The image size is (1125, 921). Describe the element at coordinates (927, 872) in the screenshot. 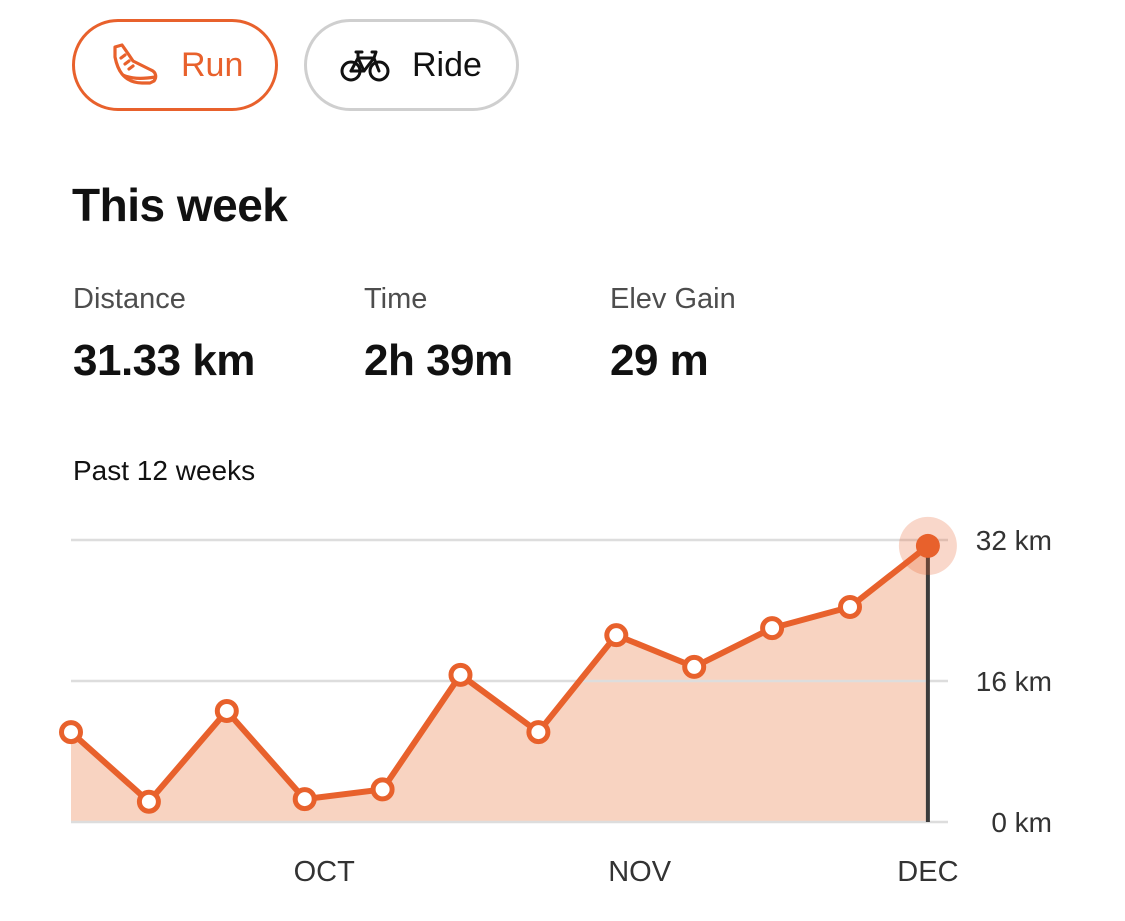

I see `x-tick-label: DEC` at that location.